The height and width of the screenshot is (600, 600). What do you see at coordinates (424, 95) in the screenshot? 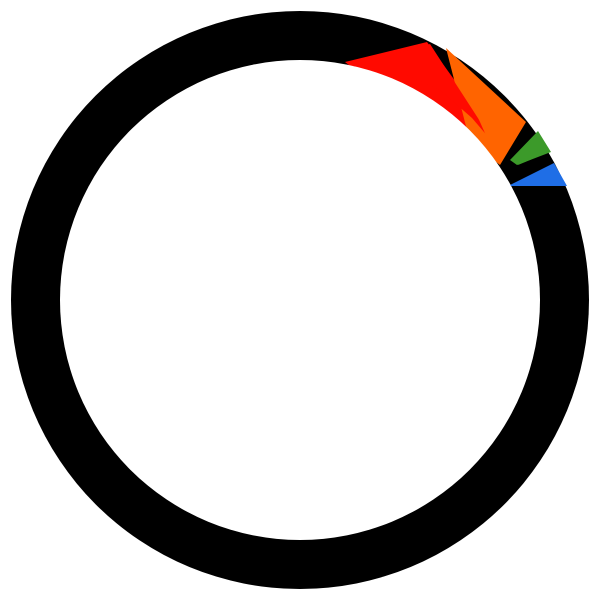
I see `segment-red-tip` at bounding box center [424, 95].